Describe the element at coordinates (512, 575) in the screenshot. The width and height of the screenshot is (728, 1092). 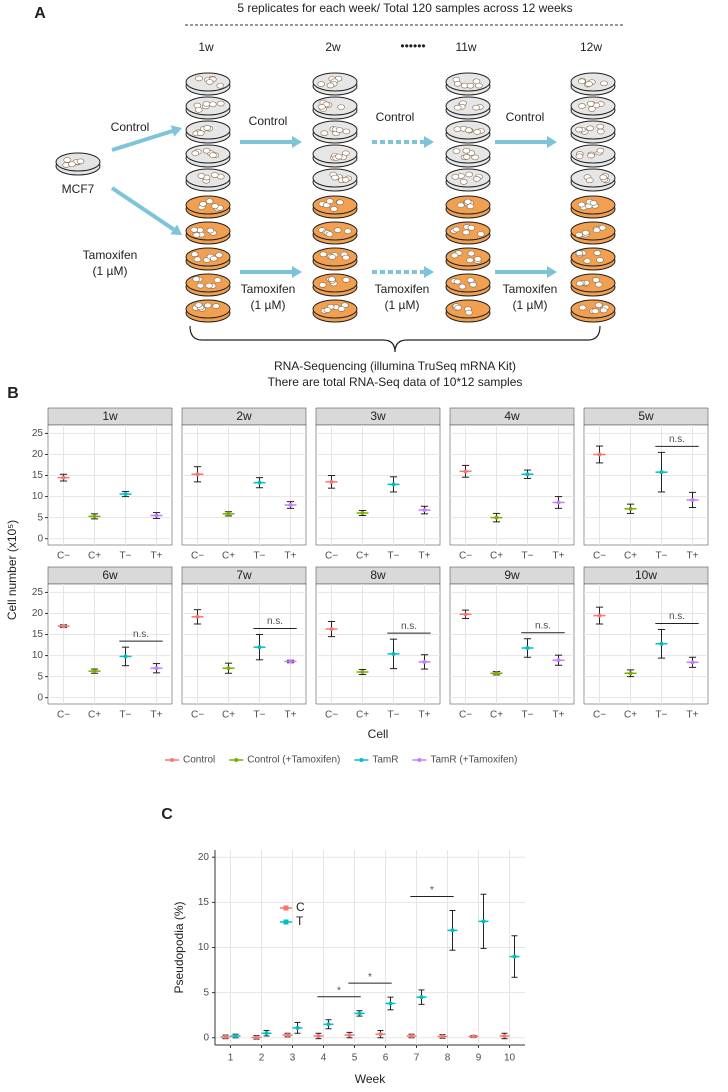
I see `facet-title: 9w` at that location.